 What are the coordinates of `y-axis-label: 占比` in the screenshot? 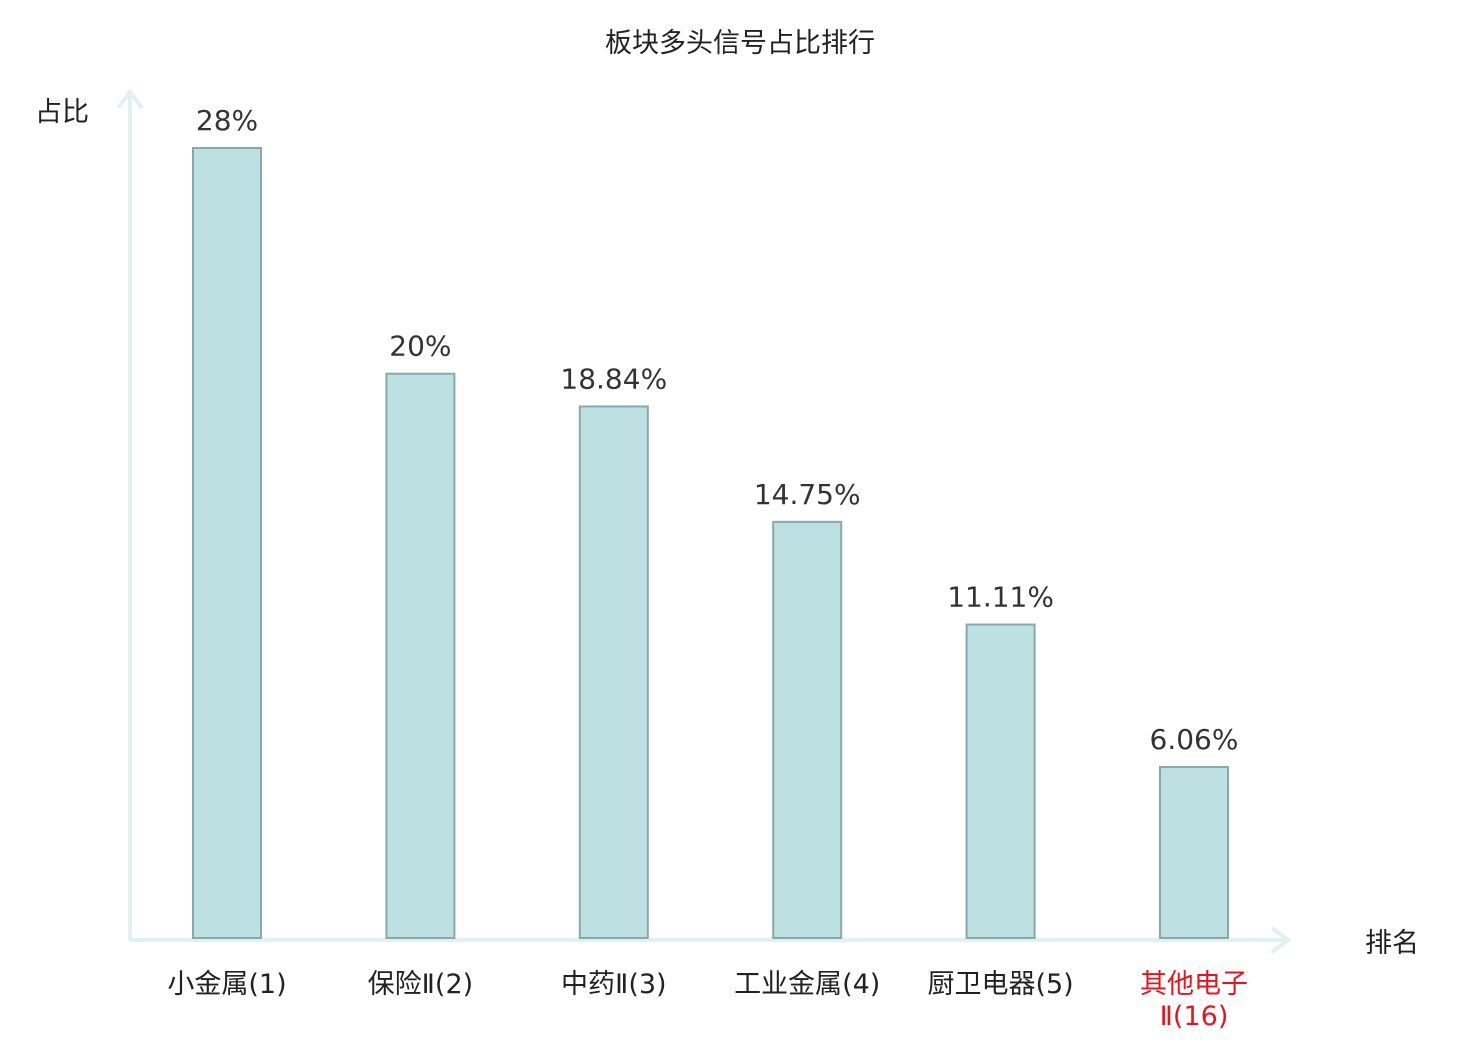 It's located at (62, 112).